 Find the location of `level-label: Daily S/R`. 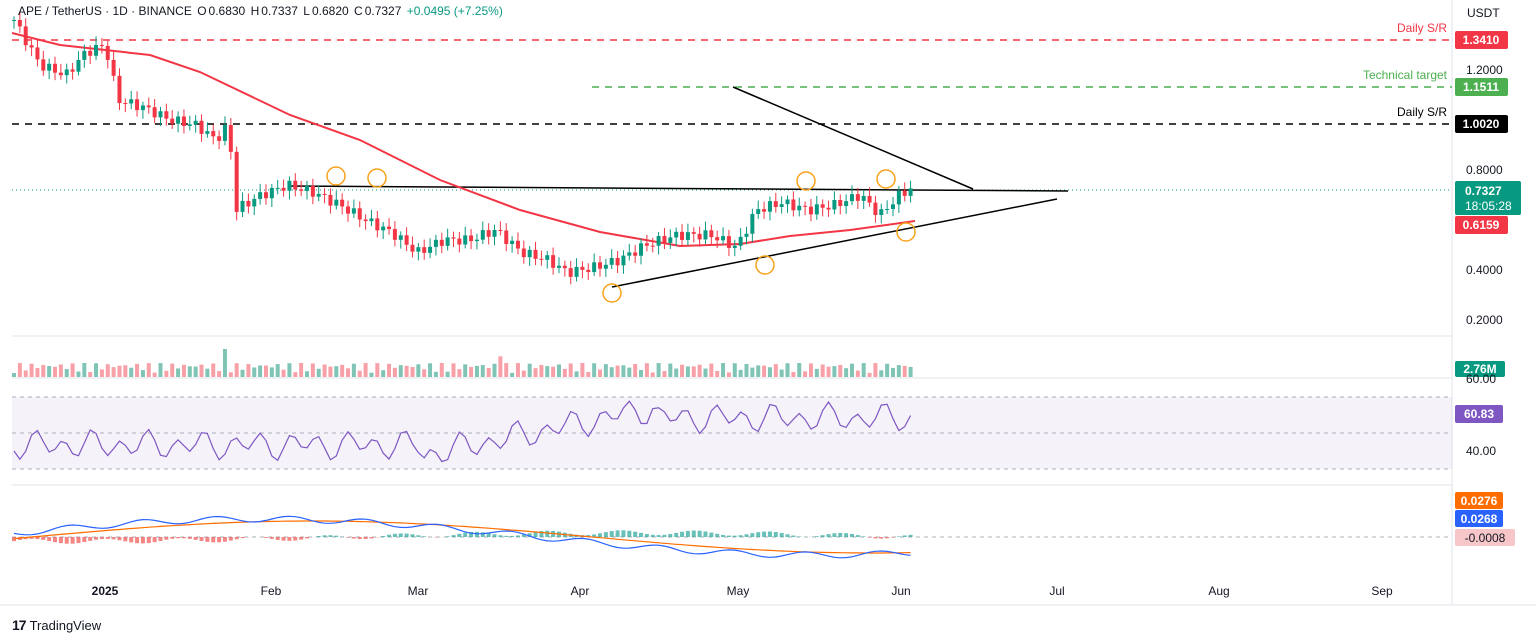

level-label: Daily S/R is located at coordinates (1422, 28).